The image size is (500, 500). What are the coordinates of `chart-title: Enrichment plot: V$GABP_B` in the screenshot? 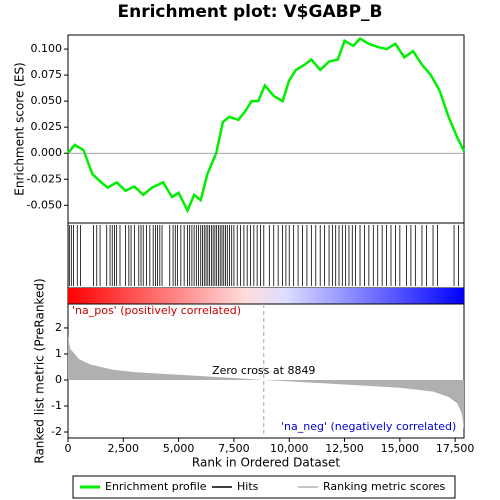 It's located at (250, 12).